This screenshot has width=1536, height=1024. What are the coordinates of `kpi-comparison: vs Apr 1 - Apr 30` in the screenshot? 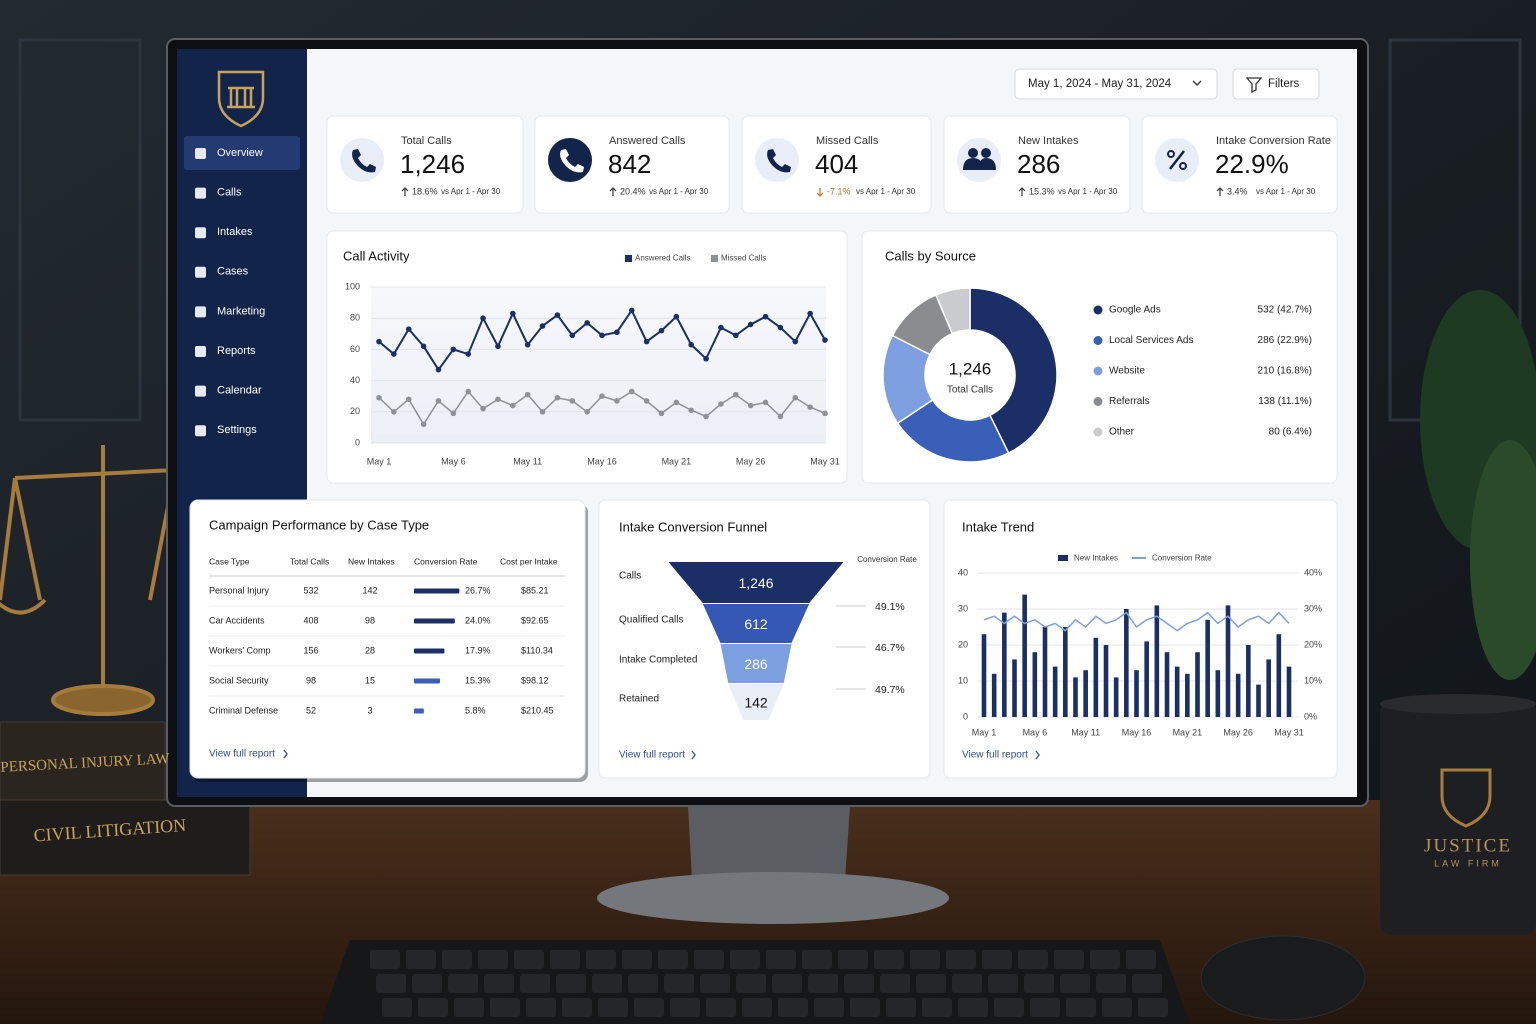 It's located at (886, 191).